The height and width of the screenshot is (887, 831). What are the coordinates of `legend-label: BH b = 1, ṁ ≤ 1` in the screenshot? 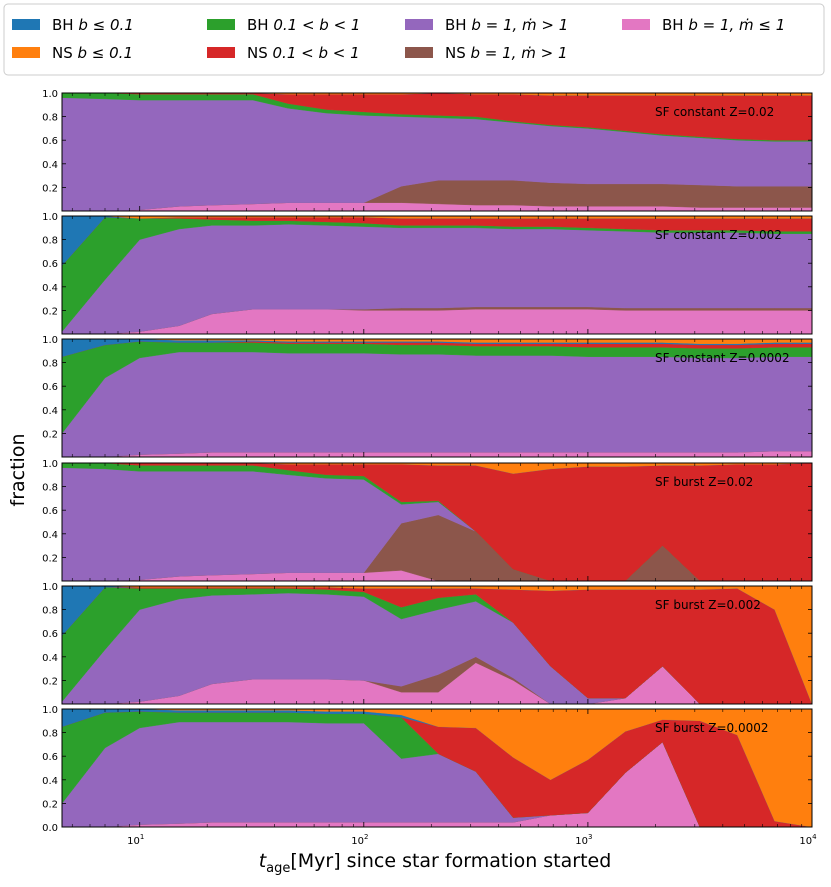 It's located at (723, 25).